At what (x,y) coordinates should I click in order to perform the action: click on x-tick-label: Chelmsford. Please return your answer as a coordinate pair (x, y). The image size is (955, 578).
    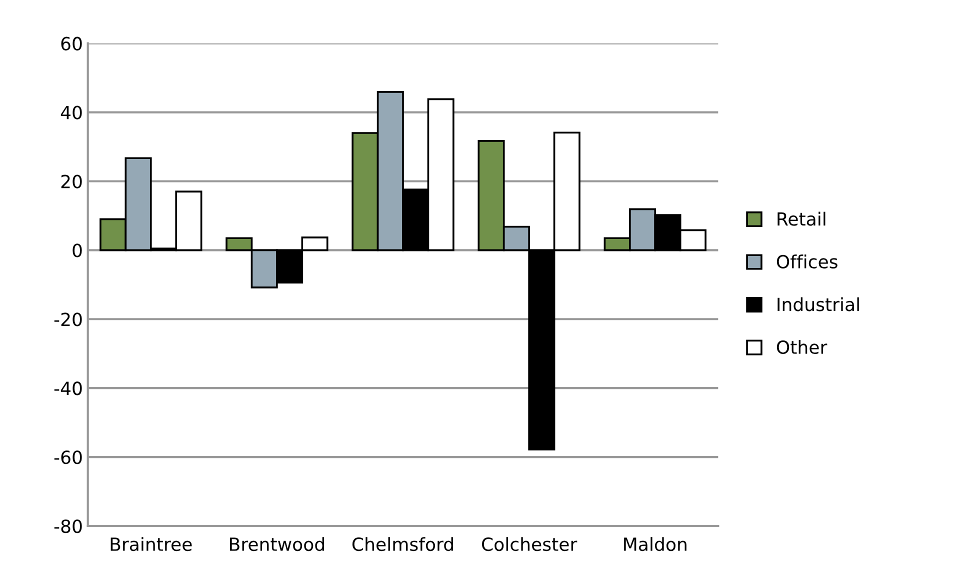
    Looking at the image, I should click on (402, 544).